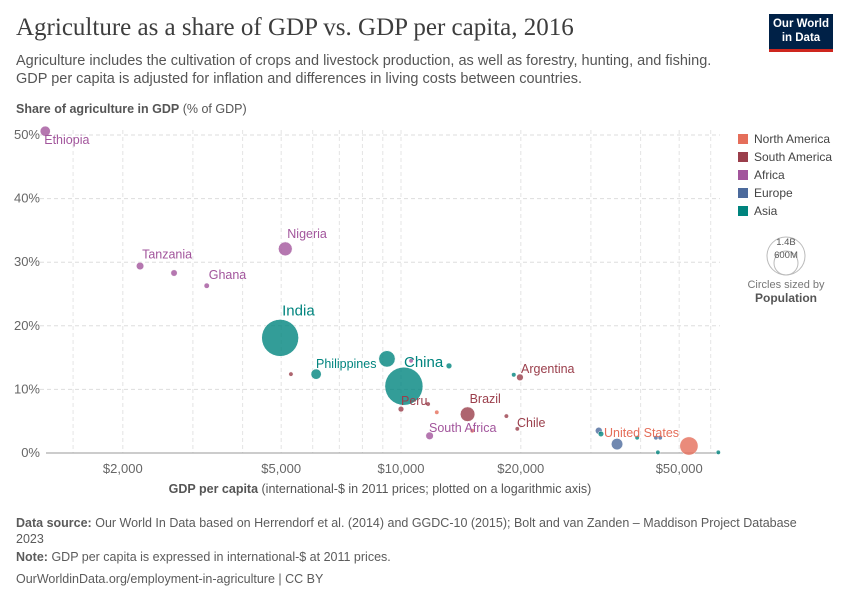  I want to click on x-tick-label: $5,000, so click(281, 468).